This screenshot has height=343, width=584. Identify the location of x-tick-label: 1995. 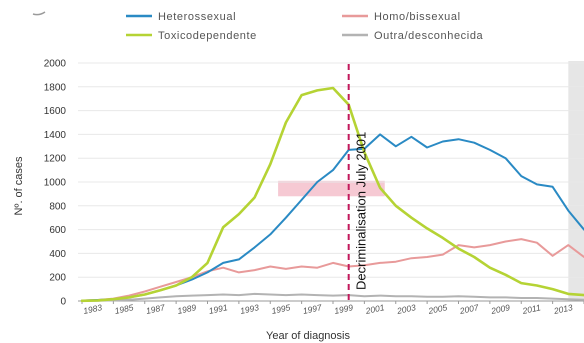
(281, 309).